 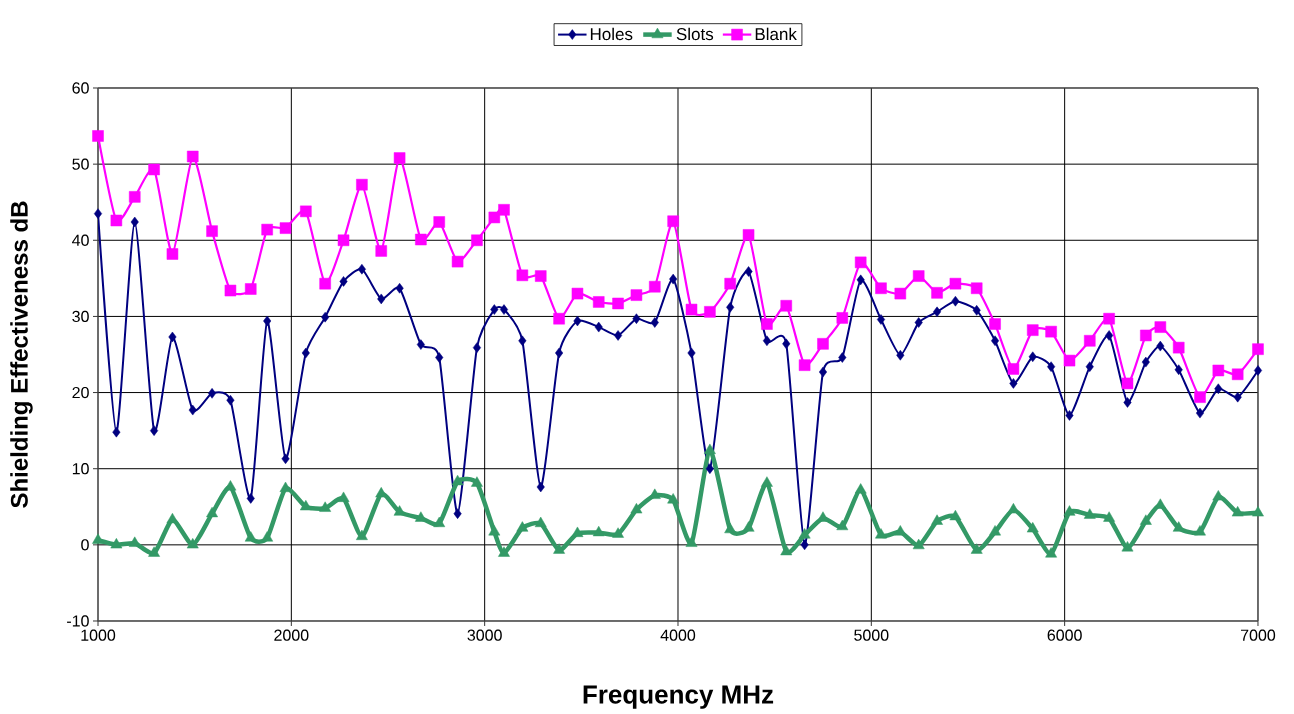 What do you see at coordinates (1064, 635) in the screenshot?
I see `x-tick-label: 6000` at bounding box center [1064, 635].